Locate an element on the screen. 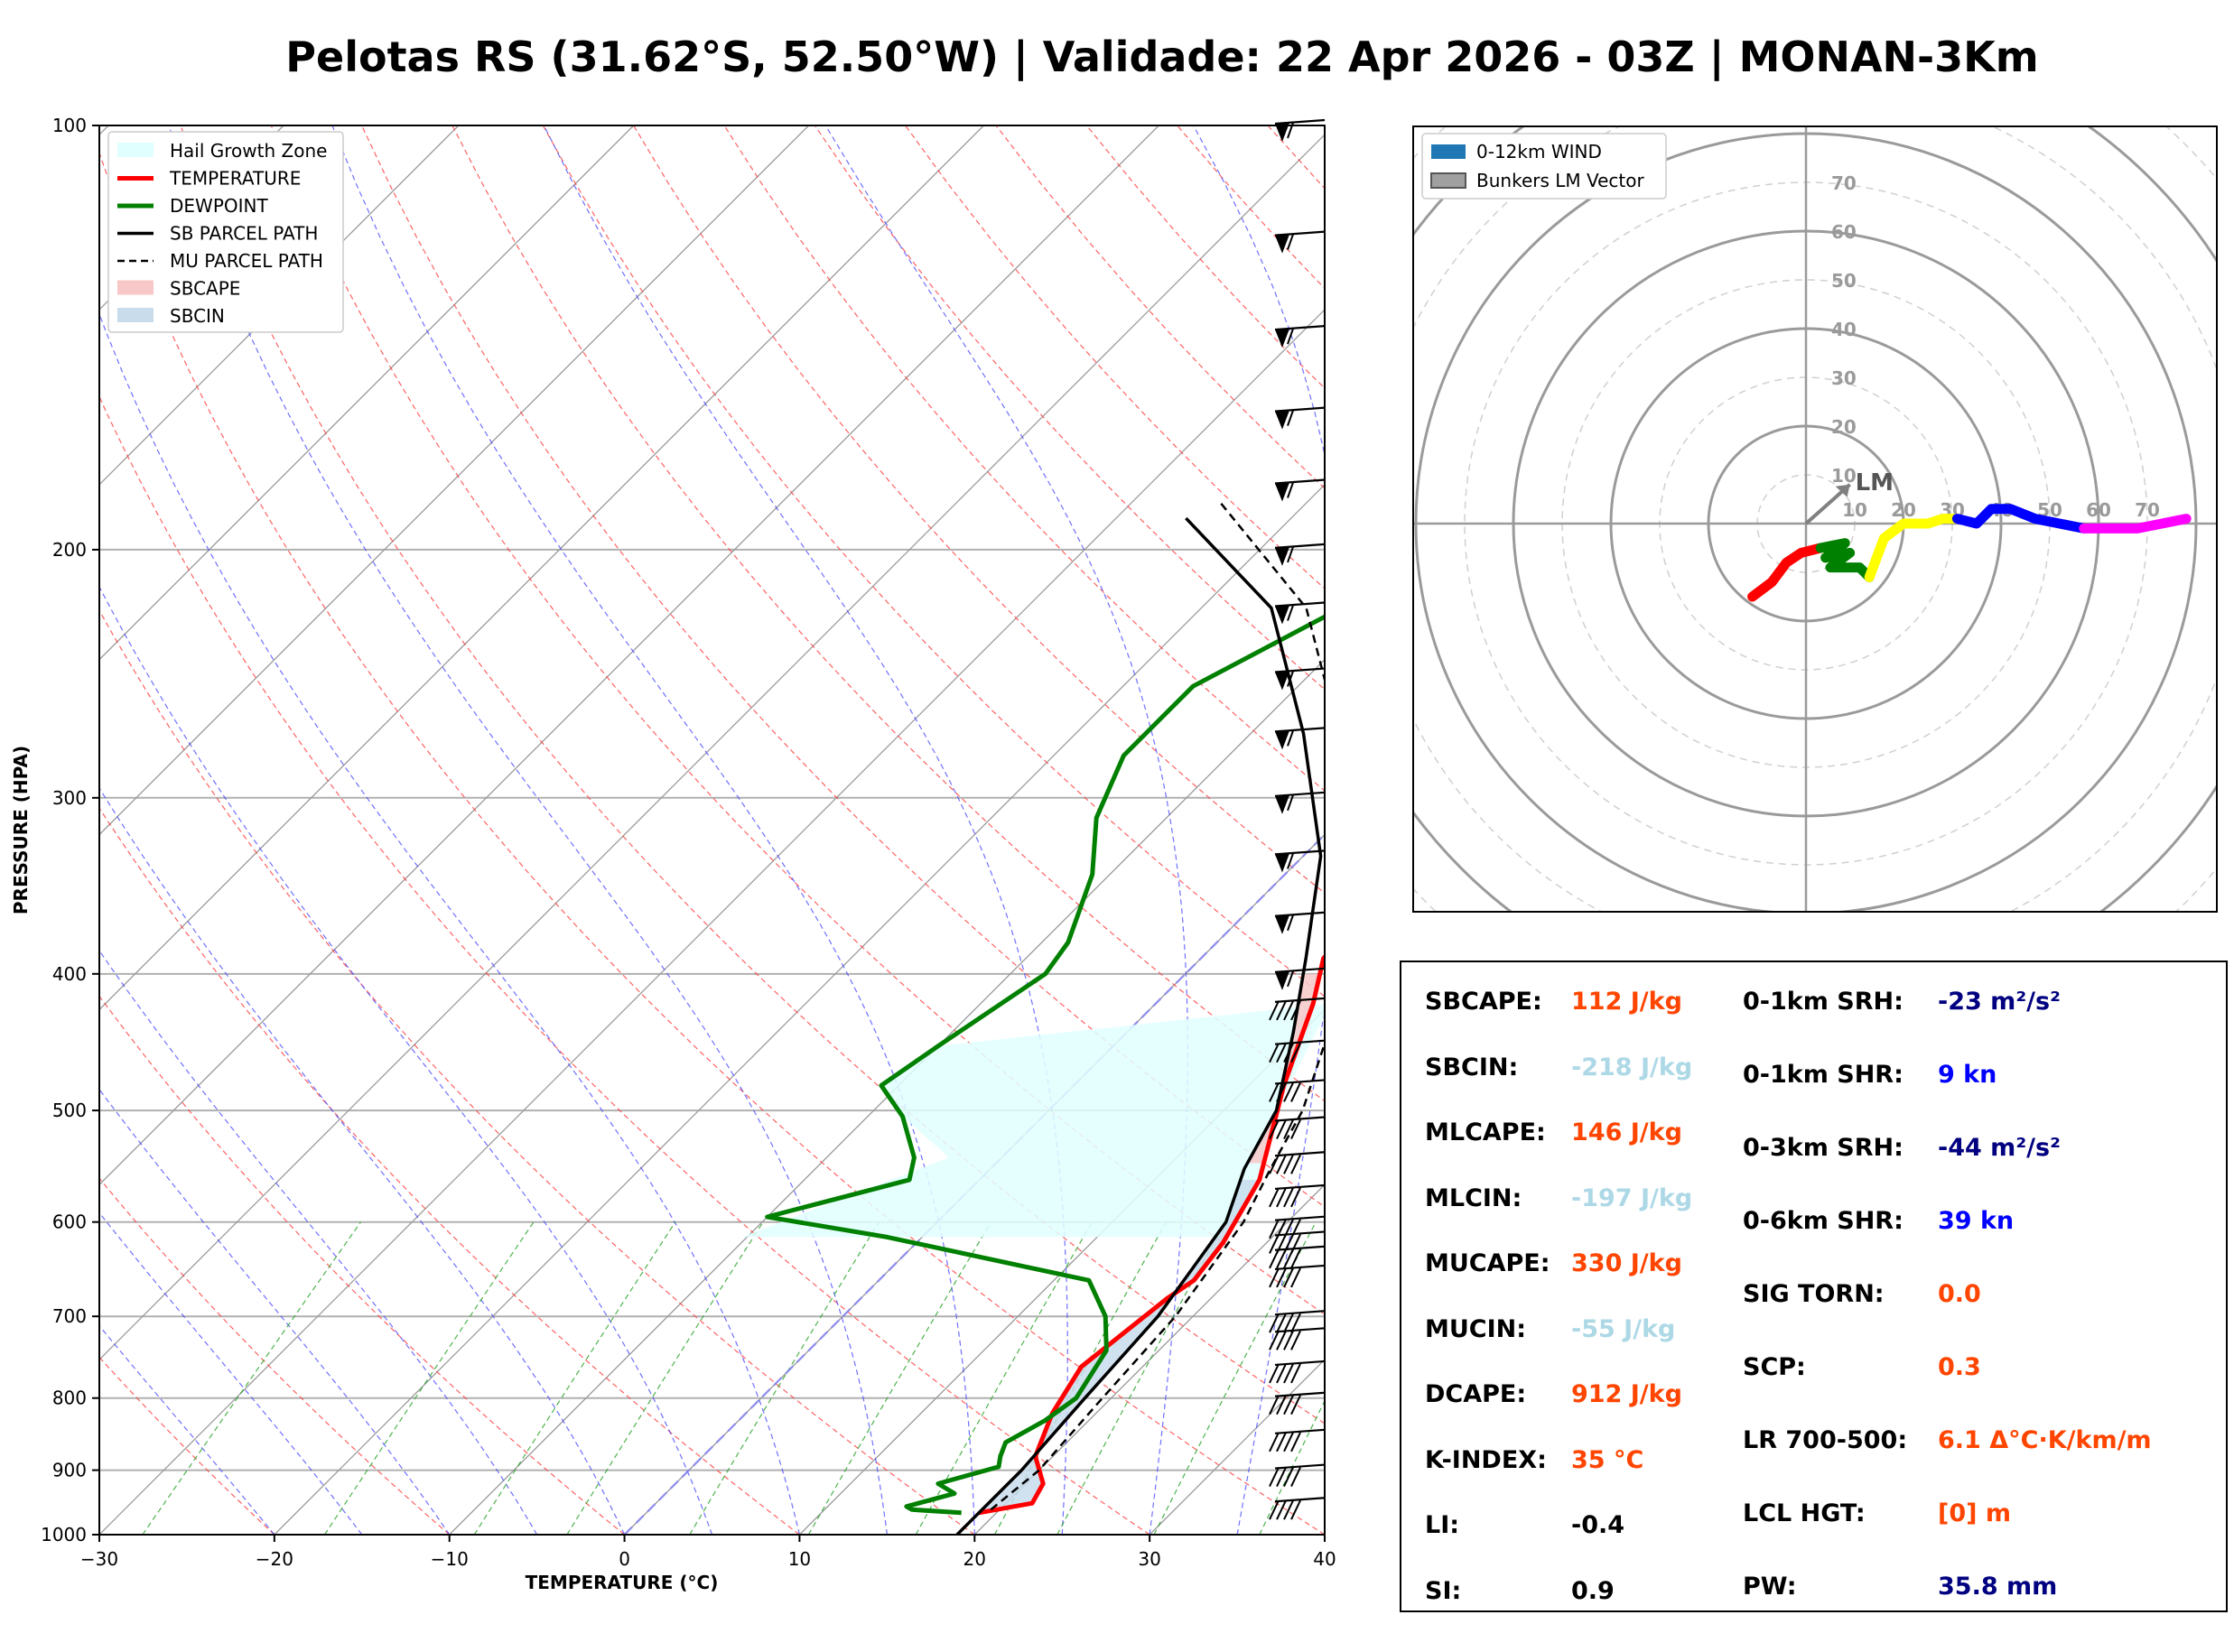 This screenshot has width=2234, height=1652. param-value: -23 m²/s² is located at coordinates (2000, 1002).